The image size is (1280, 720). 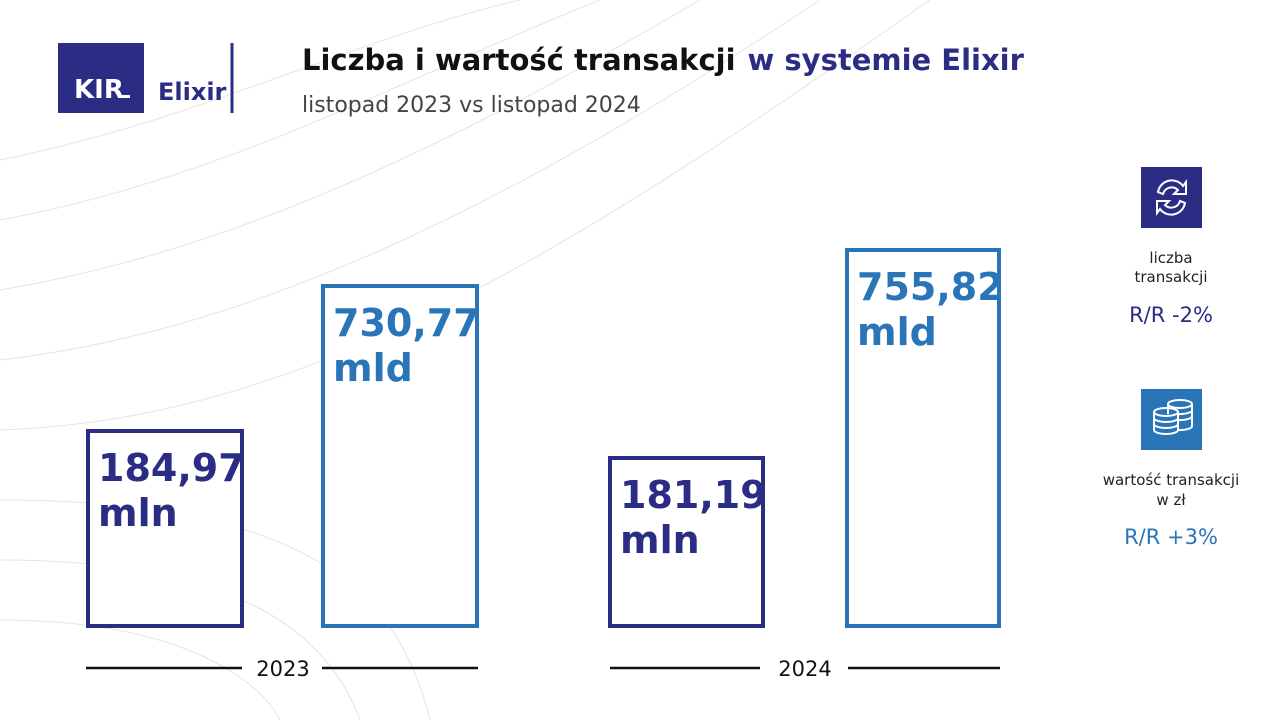 What do you see at coordinates (471, 105) in the screenshot?
I see `subtitle: listopad 2023 vs listopad 2024` at bounding box center [471, 105].